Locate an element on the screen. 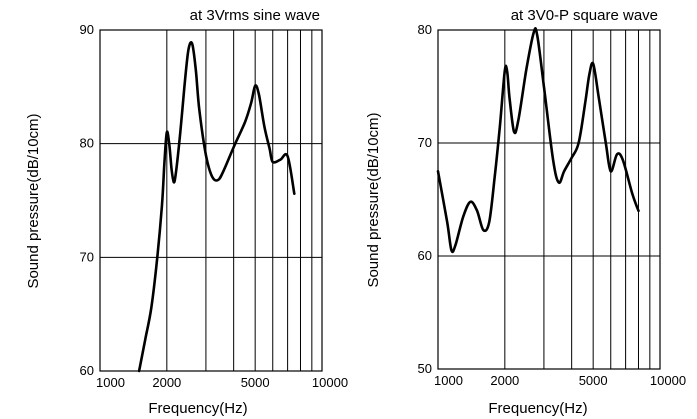  chart-title: at 3V0-P square wave is located at coordinates (584, 15).